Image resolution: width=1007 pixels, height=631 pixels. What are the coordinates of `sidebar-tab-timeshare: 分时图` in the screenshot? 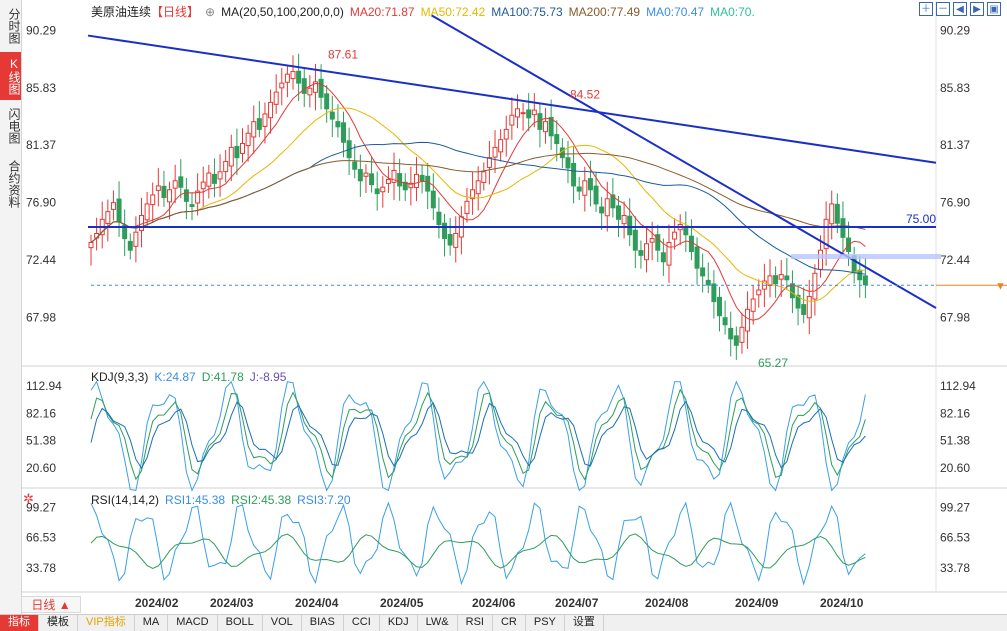 It's located at (14, 26).